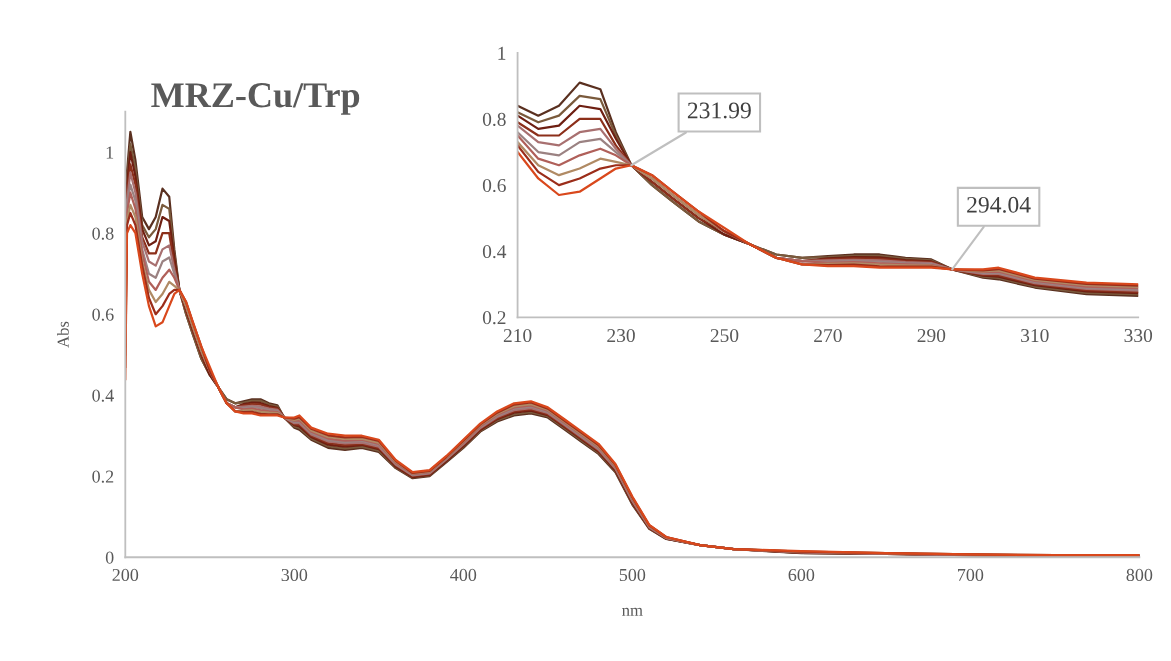 The width and height of the screenshot is (1171, 661). What do you see at coordinates (724, 335) in the screenshot?
I see `x-tick-label: 250` at bounding box center [724, 335].